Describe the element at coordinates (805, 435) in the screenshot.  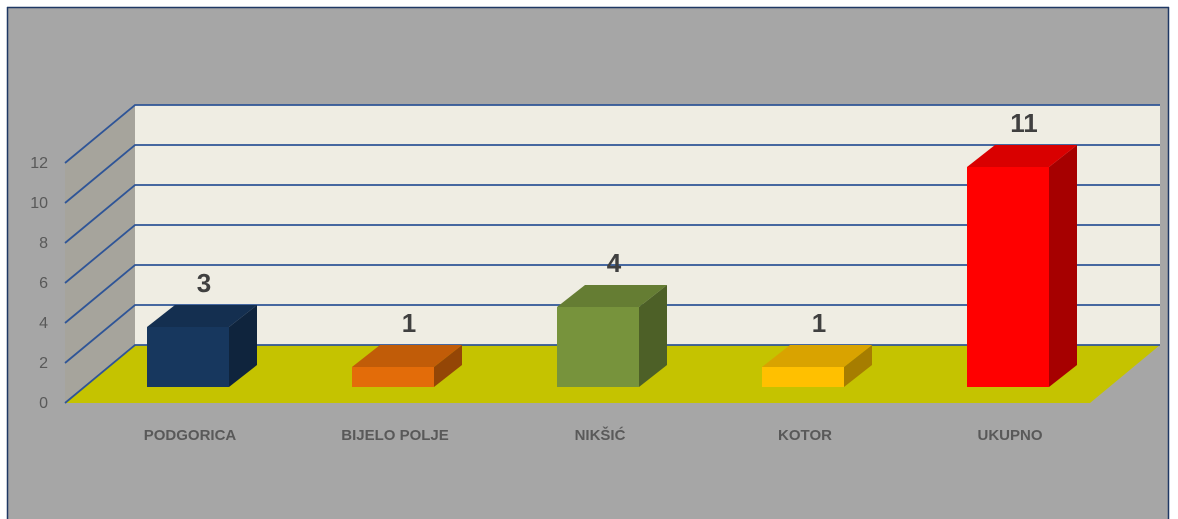
I see `category-label: KOTOR` at that location.